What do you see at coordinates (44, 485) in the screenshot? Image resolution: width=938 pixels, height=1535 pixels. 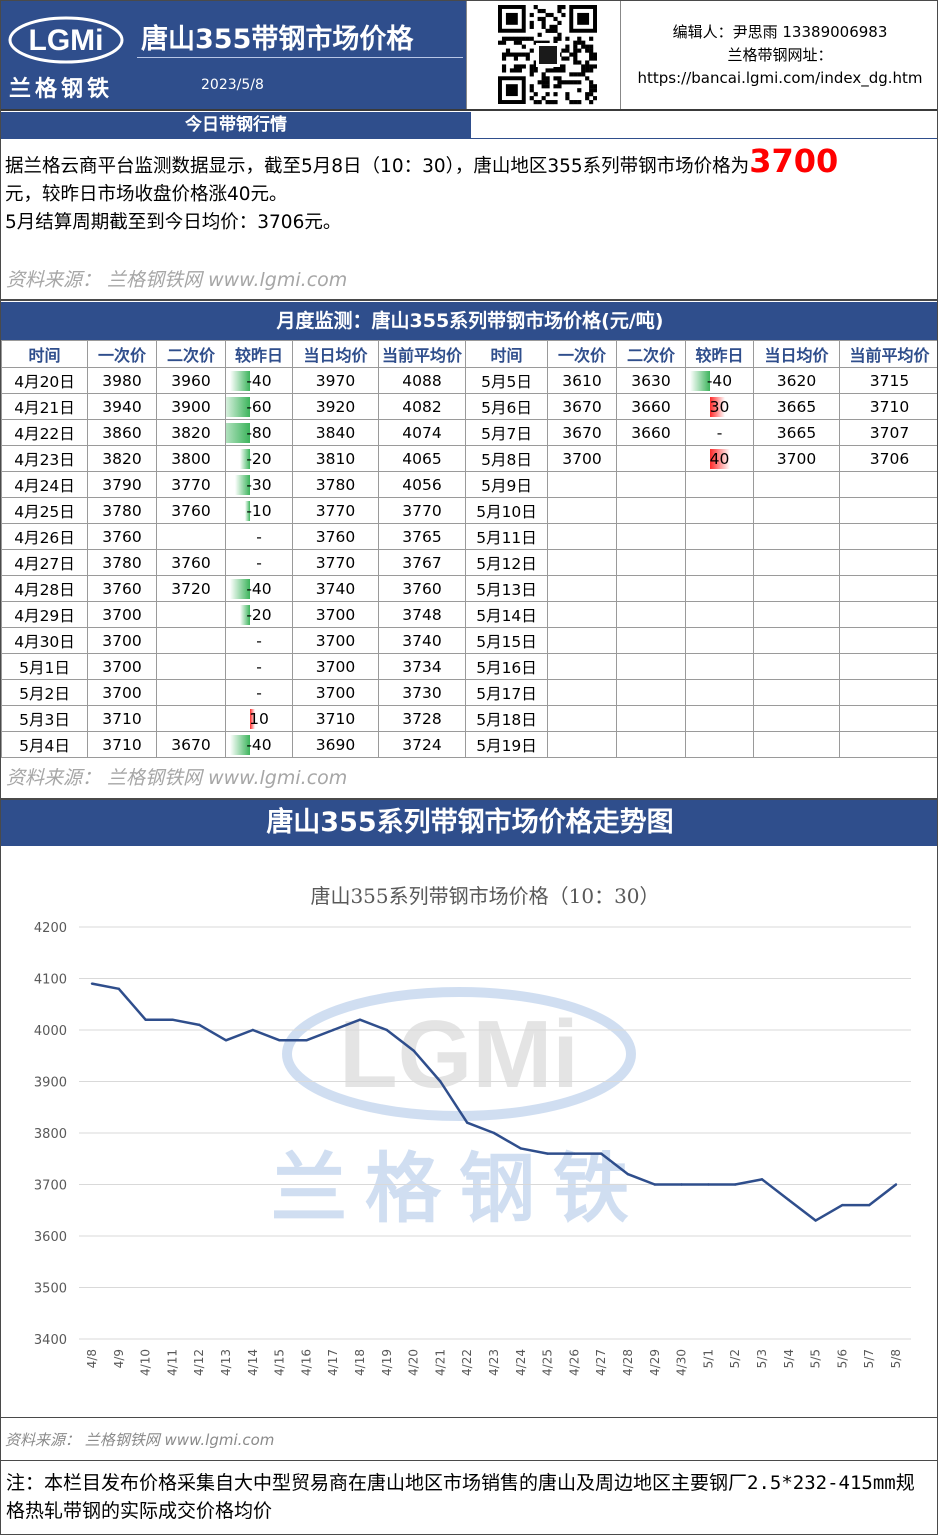 I see `cell-text: 4月24日` at bounding box center [44, 485].